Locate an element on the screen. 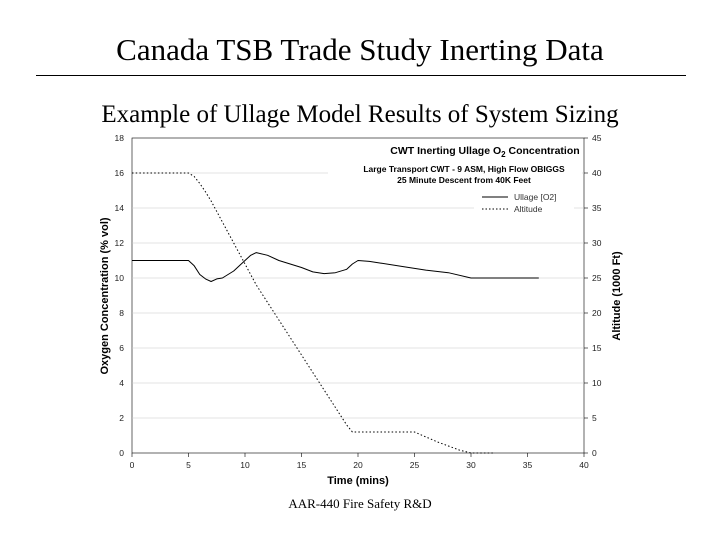  y-tick-label: 14 is located at coordinates (120, 208).